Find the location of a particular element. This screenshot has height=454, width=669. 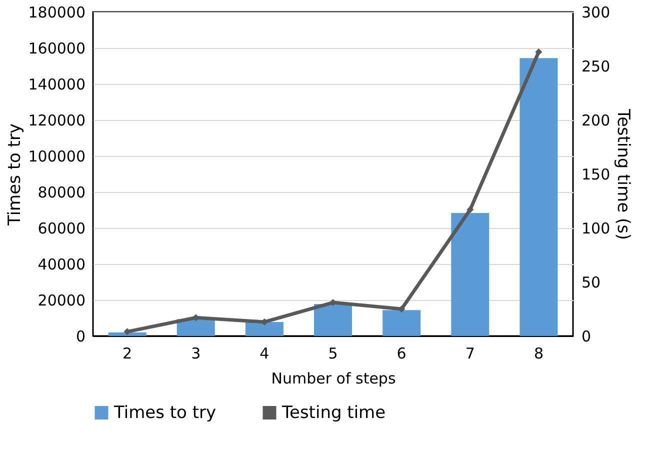

y-tick-label: 160000 is located at coordinates (57, 49).